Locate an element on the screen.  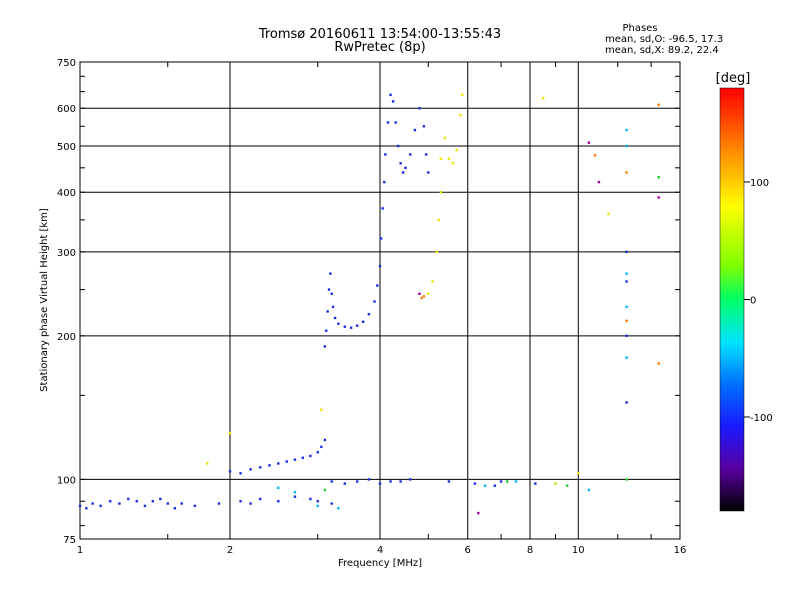
x-tick-label: 16 is located at coordinates (680, 550).